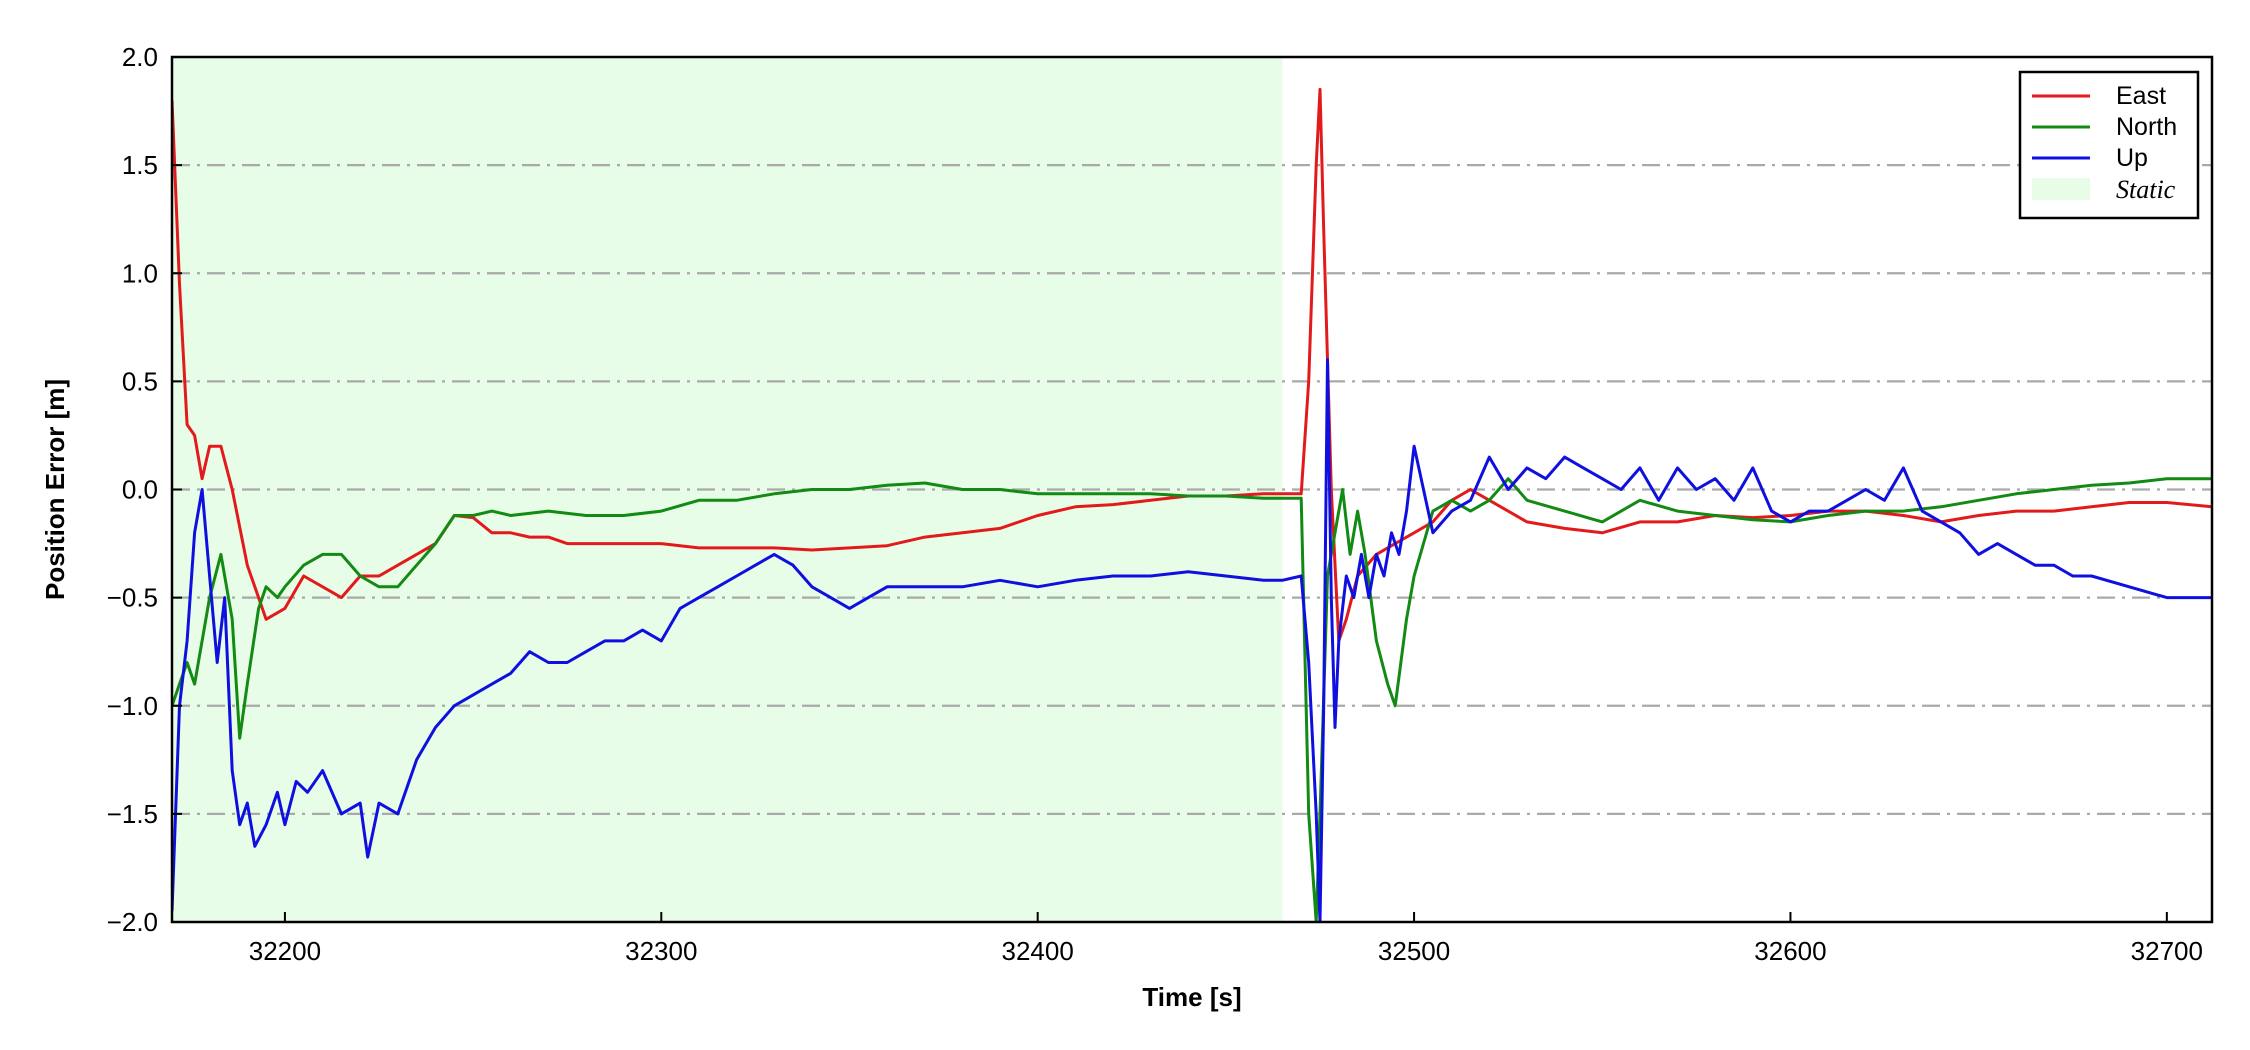  What do you see at coordinates (132, 814) in the screenshot?
I see `y-tick-label: −1.5` at bounding box center [132, 814].